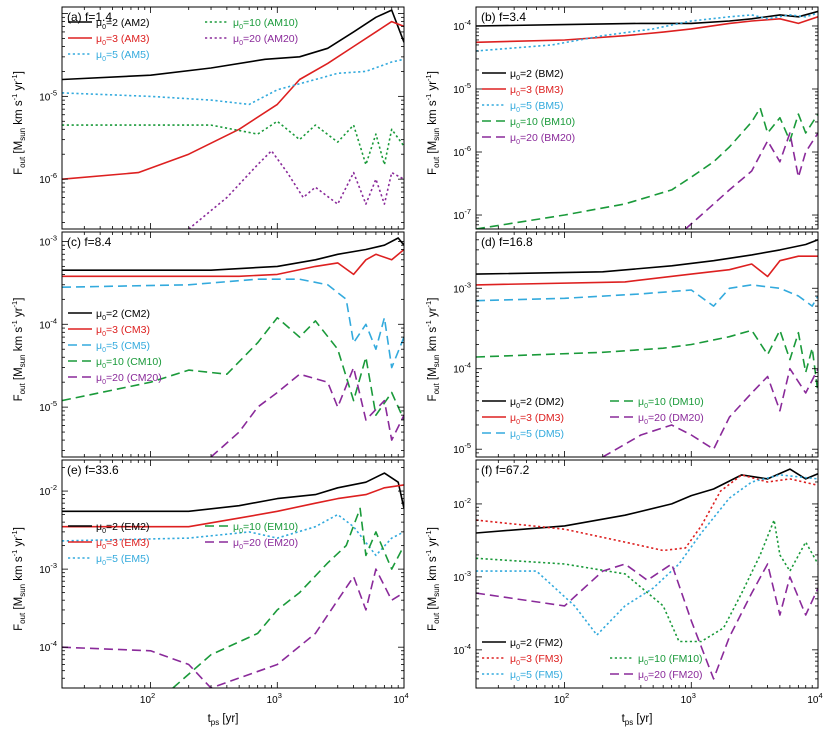  What do you see at coordinates (128, 346) in the screenshot?
I see `legend-label: =5 (CM5)` at bounding box center [128, 346].